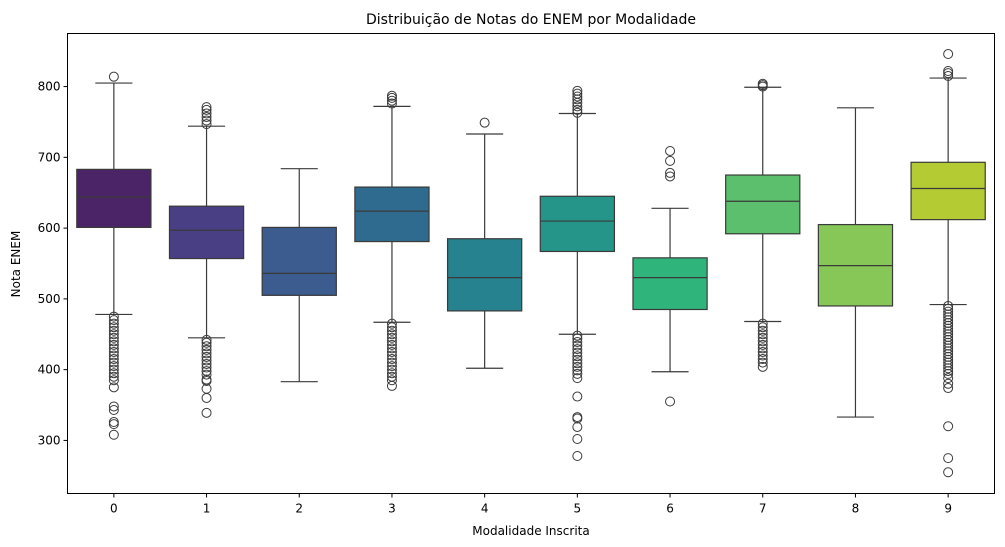 Image resolution: width=1005 pixels, height=547 pixels. What do you see at coordinates (948, 509) in the screenshot?
I see `x-tick-label: 9` at bounding box center [948, 509].